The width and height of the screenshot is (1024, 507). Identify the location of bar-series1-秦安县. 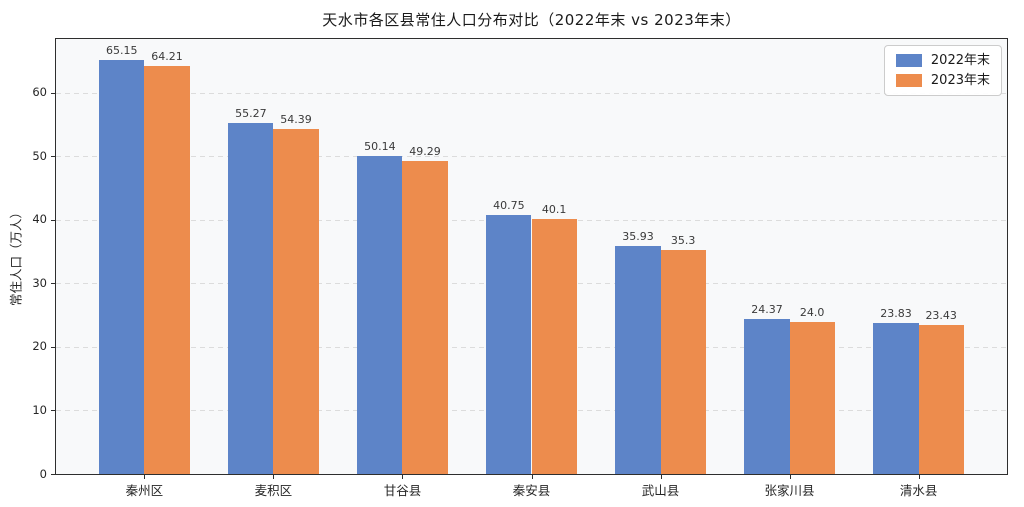
(554, 346).